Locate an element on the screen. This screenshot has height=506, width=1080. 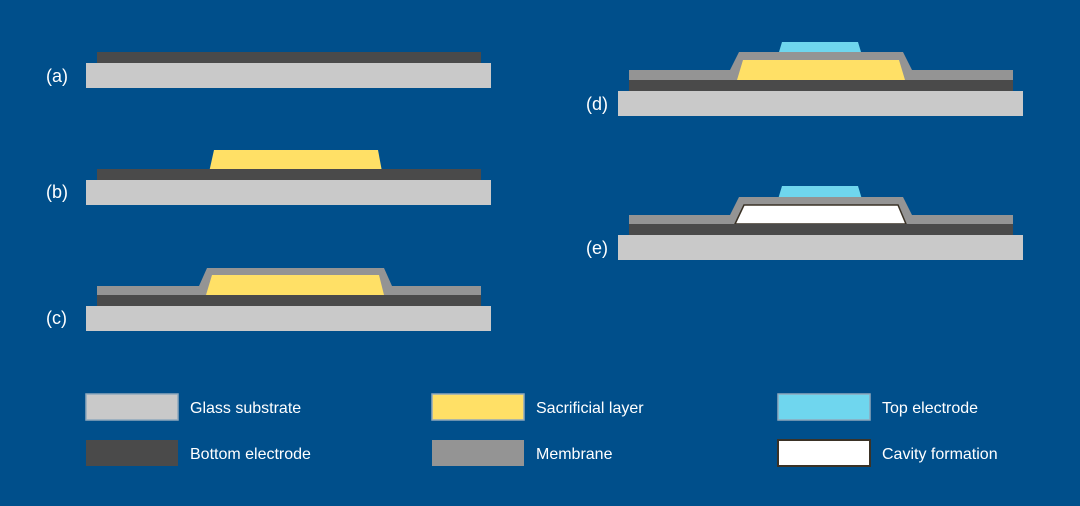
panel-e: (e) is located at coordinates (804, 223).